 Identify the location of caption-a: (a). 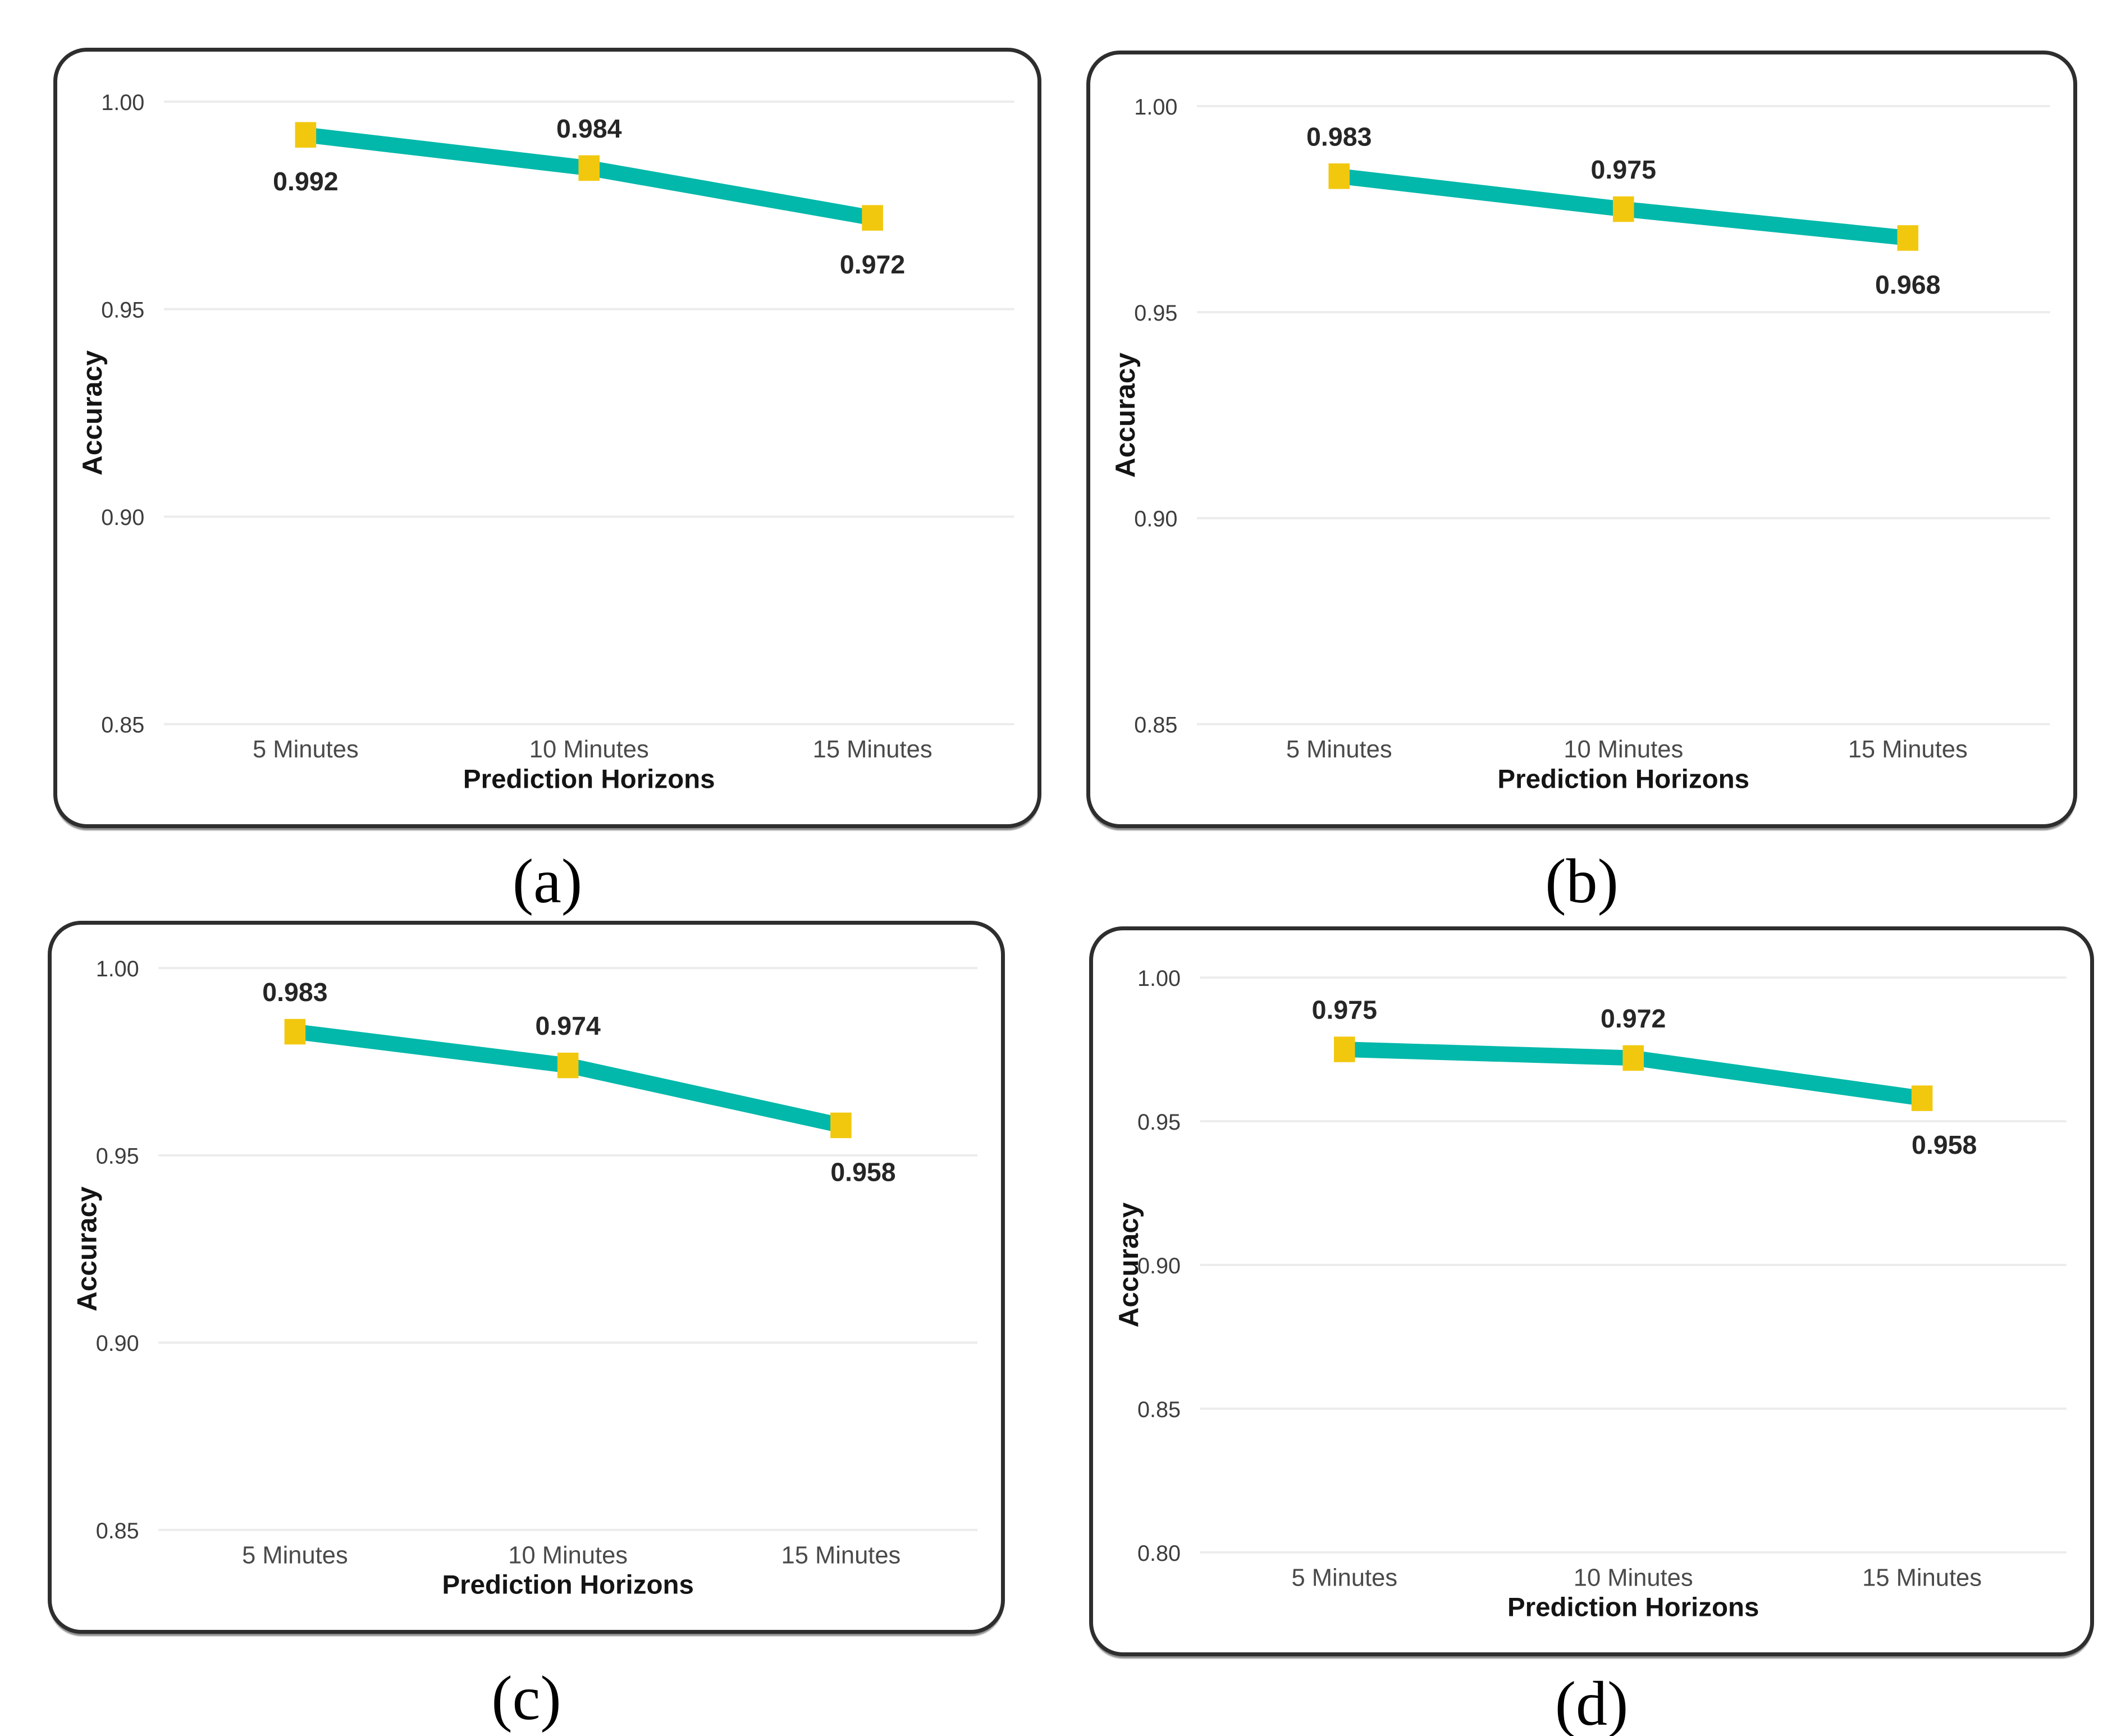
(547, 882).